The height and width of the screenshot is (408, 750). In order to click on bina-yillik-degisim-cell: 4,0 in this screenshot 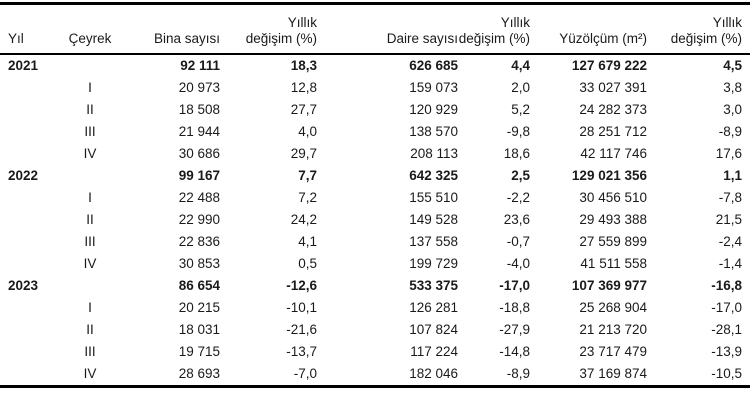, I will do `click(307, 131)`.